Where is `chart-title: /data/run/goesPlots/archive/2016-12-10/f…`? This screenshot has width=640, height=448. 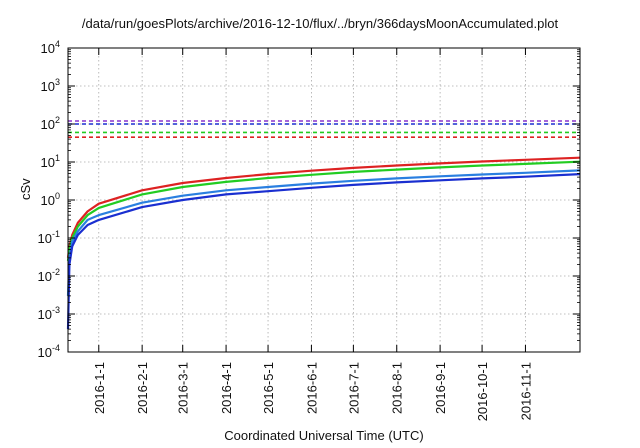 chart-title: /data/run/goesPlots/archive/2016-12-10/f… is located at coordinates (320, 23).